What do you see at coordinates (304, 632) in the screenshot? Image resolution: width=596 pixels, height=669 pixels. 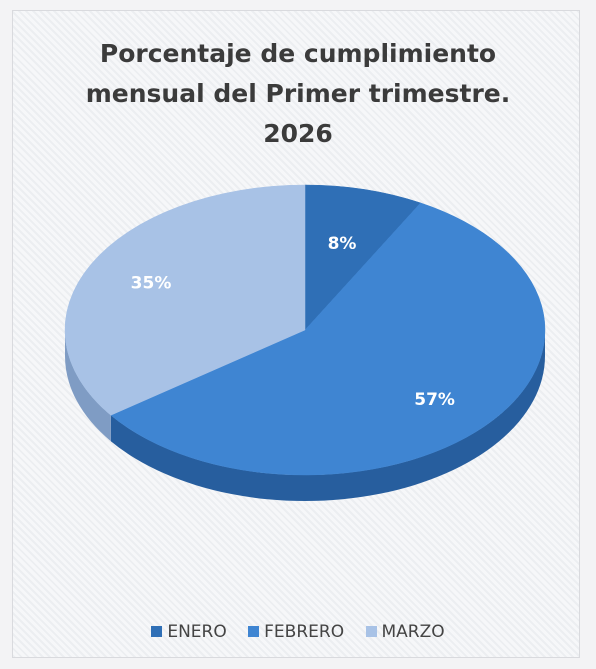 I see `legend-label-febrero: FEBRERO` at bounding box center [304, 632].